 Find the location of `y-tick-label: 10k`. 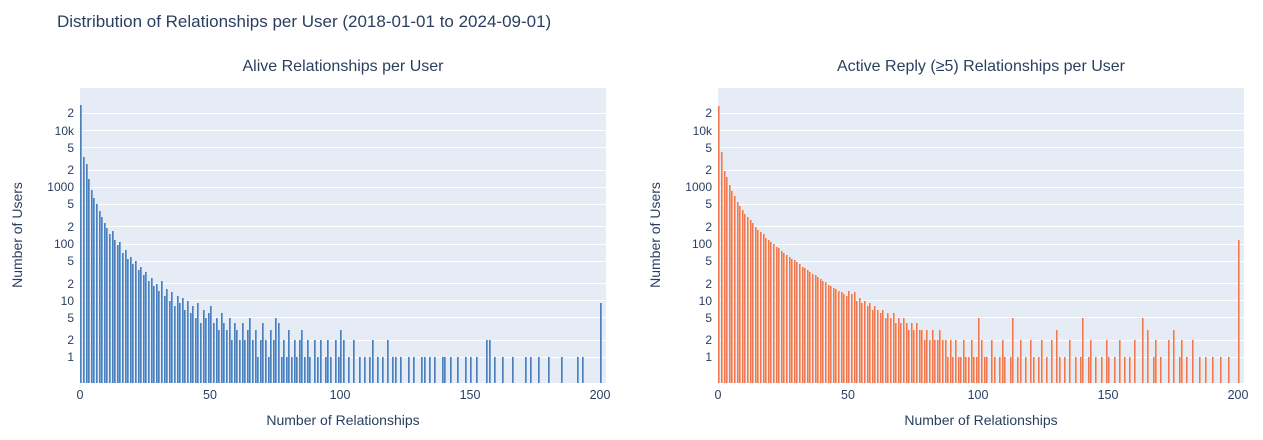

y-tick-label: 10k is located at coordinates (64, 130).